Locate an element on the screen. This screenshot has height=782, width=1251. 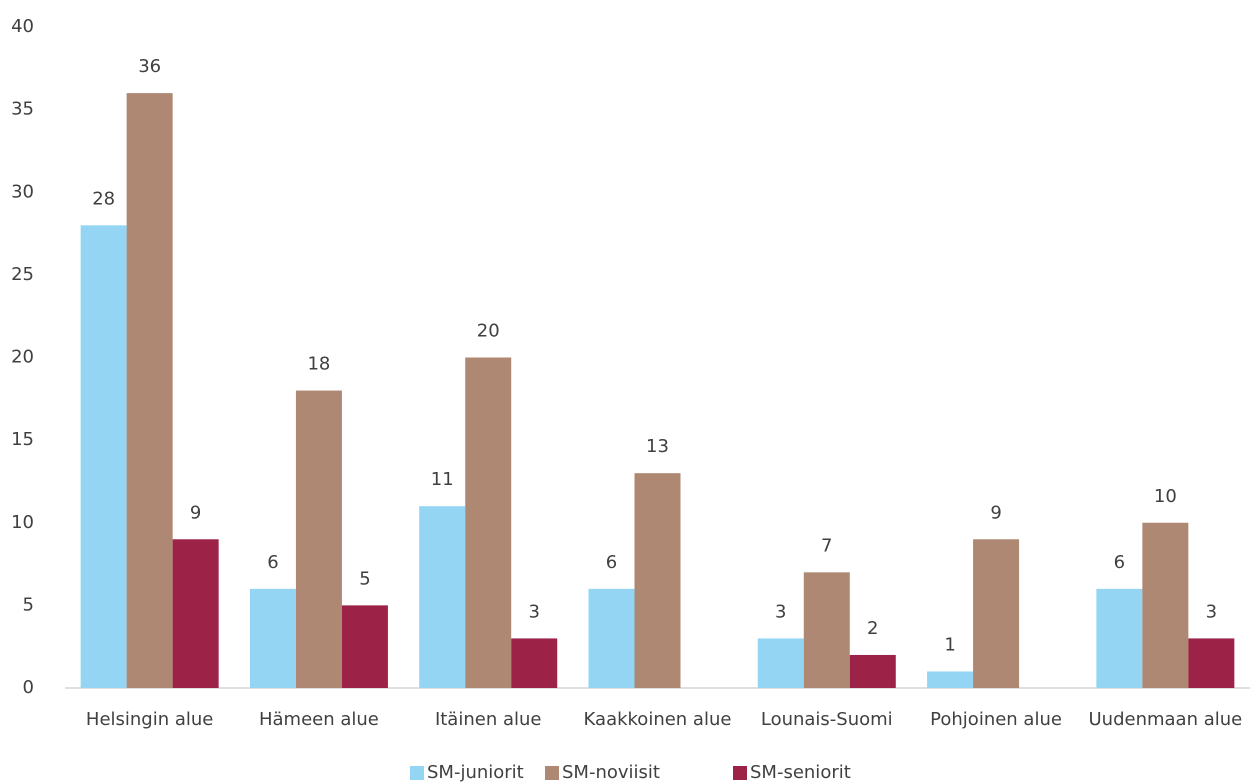
x-tick-label: Lounais-Suomi is located at coordinates (827, 719).